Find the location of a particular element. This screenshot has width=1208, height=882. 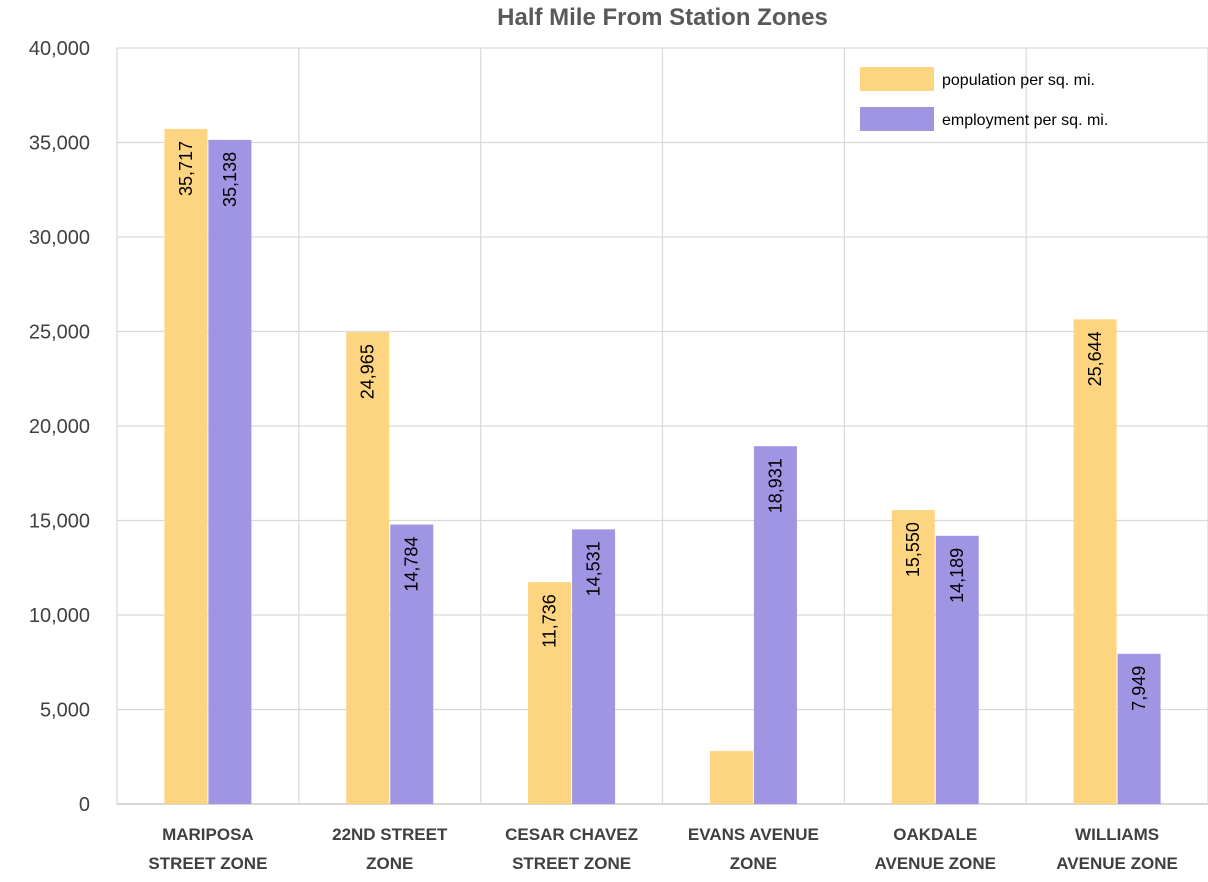

y-tick-label: 25,000 is located at coordinates (59, 333).